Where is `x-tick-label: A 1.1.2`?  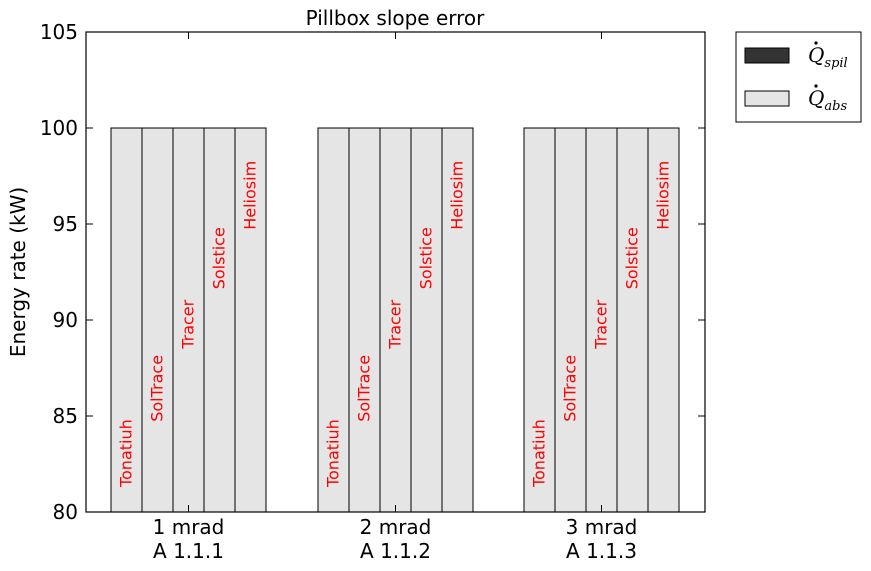
x-tick-label: A 1.1.2 is located at coordinates (395, 551).